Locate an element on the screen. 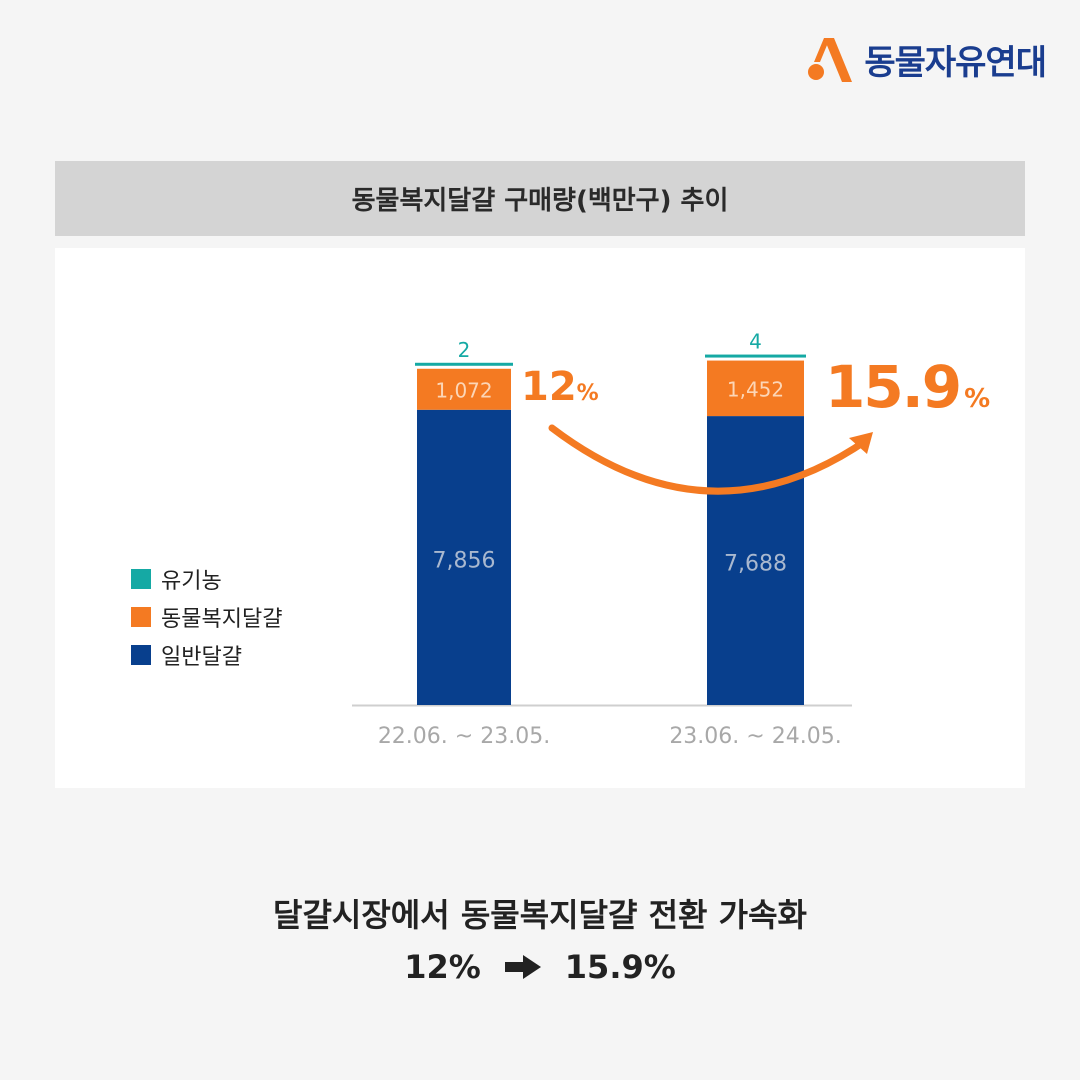  chart-legend: 유기농 동물복지달걀 일반달걀 is located at coordinates (207, 618).